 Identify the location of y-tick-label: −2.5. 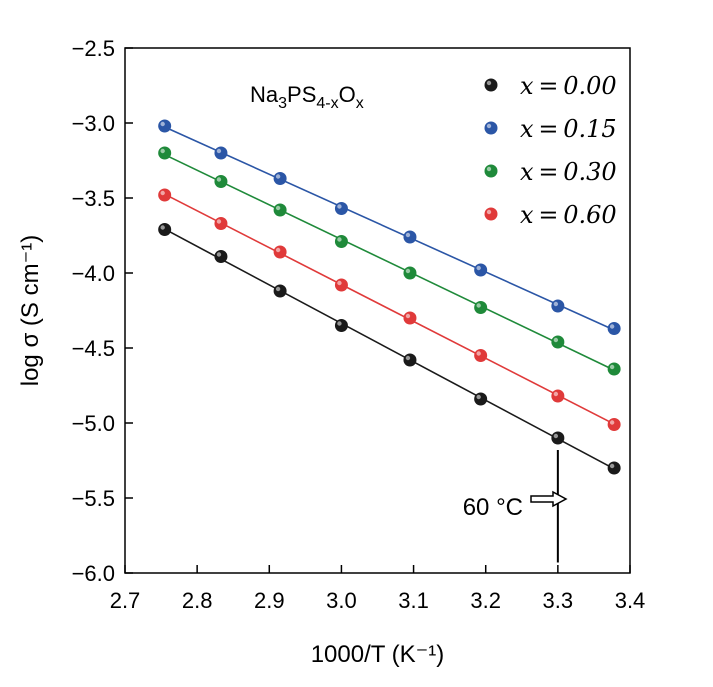
(93, 48).